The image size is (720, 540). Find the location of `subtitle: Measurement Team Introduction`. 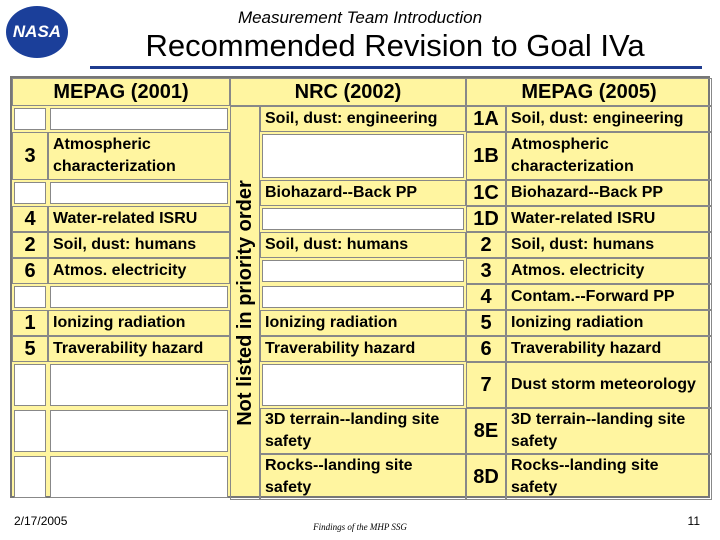

subtitle: Measurement Team Introduction is located at coordinates (360, 17).